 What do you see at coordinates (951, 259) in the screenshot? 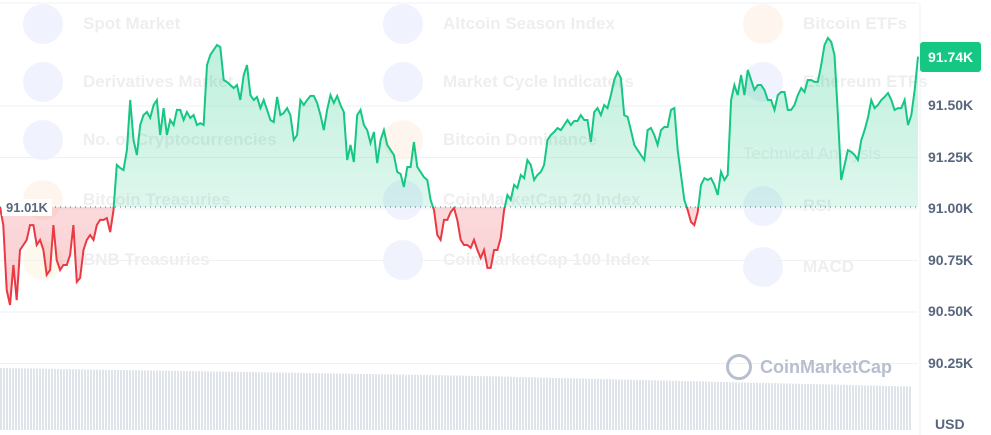
I see `y-tick-label: 90.75K` at bounding box center [951, 259].